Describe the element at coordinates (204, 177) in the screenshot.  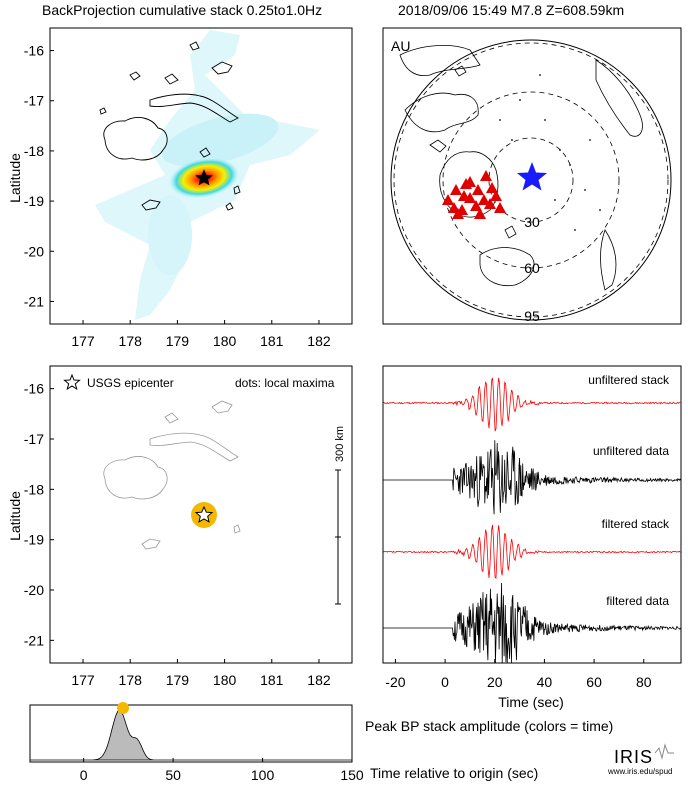
I see `epicenter-star-icon` at that location.